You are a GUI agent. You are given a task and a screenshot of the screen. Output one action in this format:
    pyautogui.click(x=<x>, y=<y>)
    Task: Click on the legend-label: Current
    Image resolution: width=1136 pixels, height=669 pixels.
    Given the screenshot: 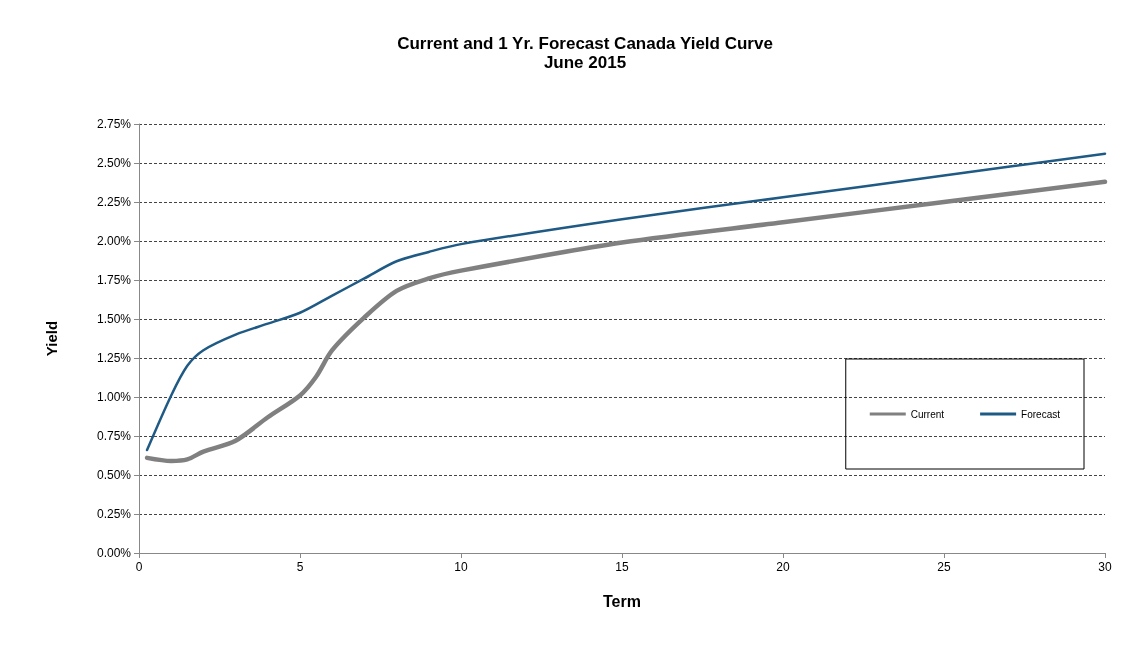 What is the action you would take?
    pyautogui.click(x=927, y=414)
    